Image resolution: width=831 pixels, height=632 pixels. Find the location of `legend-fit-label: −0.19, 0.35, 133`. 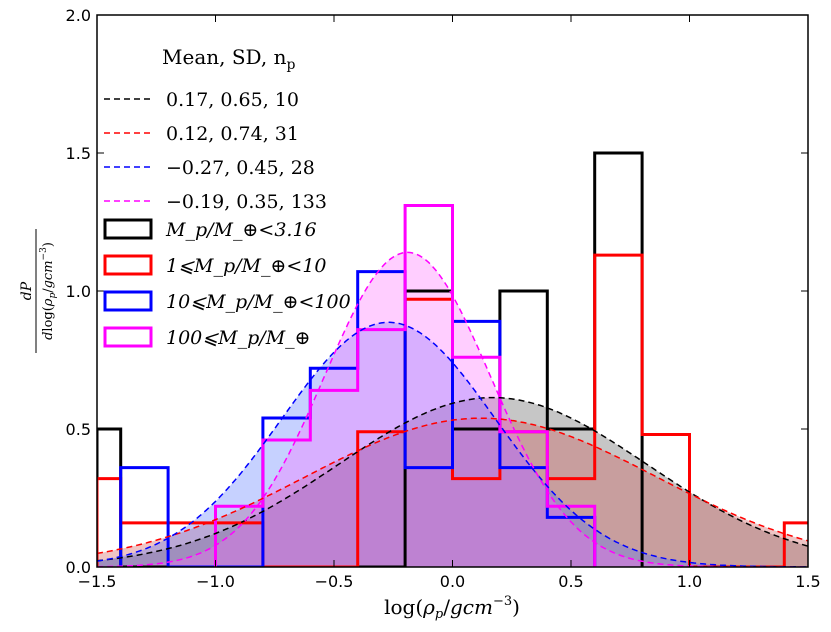

legend-fit-label: −0.19, 0.35, 133 is located at coordinates (246, 202).